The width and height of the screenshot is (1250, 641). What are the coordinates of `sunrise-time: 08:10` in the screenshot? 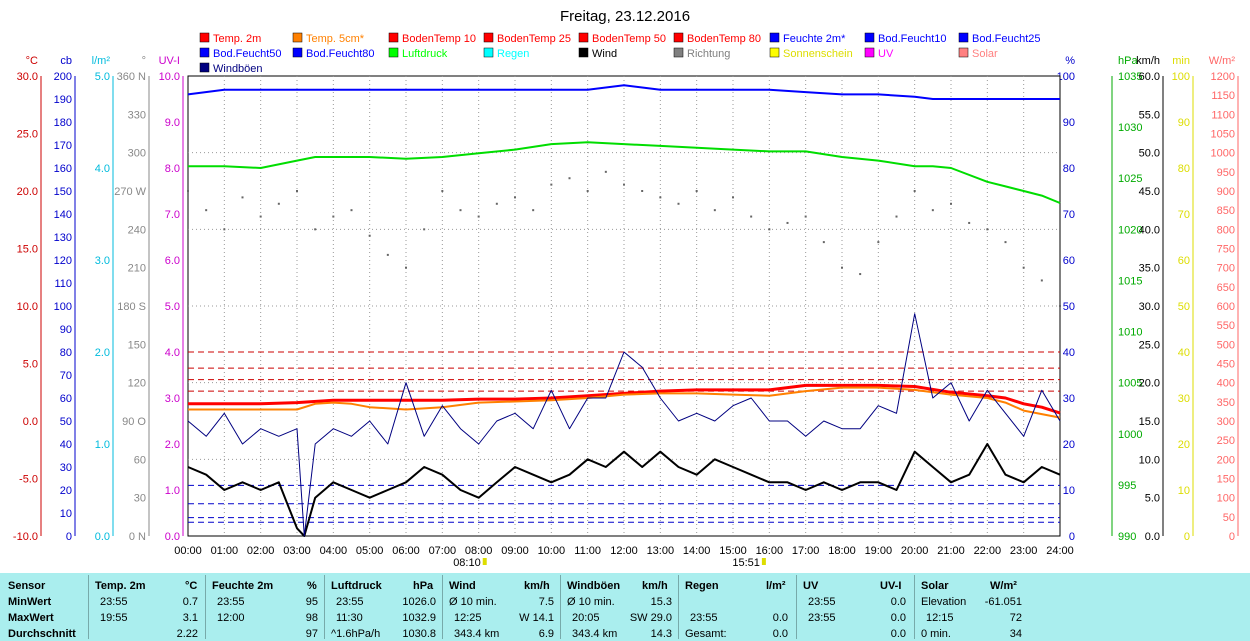 It's located at (467, 563).